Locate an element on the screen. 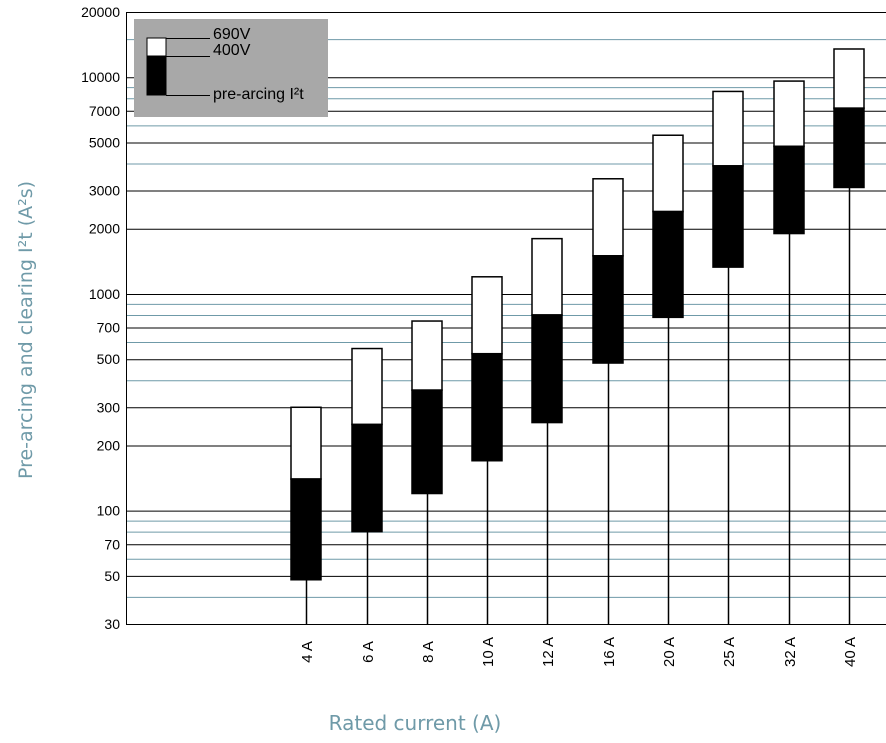 This screenshot has width=886, height=743. y-tick-label: 2000 is located at coordinates (104, 229).